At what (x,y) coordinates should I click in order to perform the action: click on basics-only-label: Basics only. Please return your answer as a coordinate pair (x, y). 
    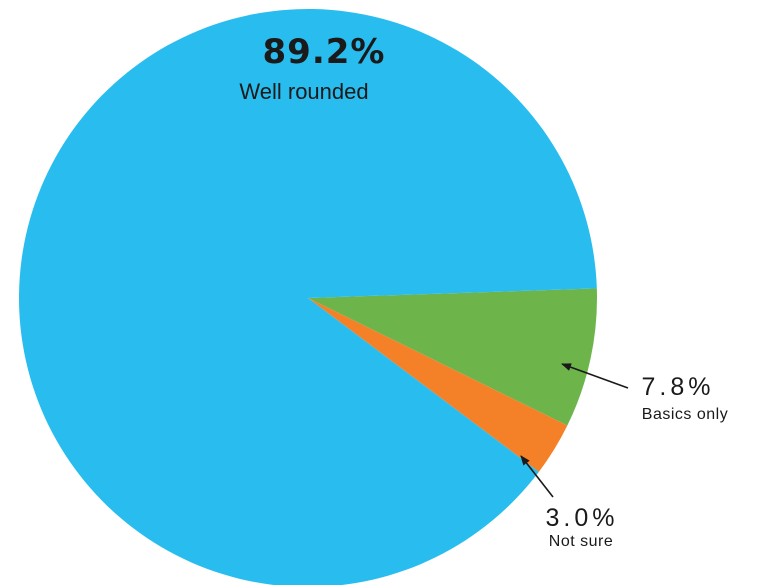
    Looking at the image, I should click on (685, 414).